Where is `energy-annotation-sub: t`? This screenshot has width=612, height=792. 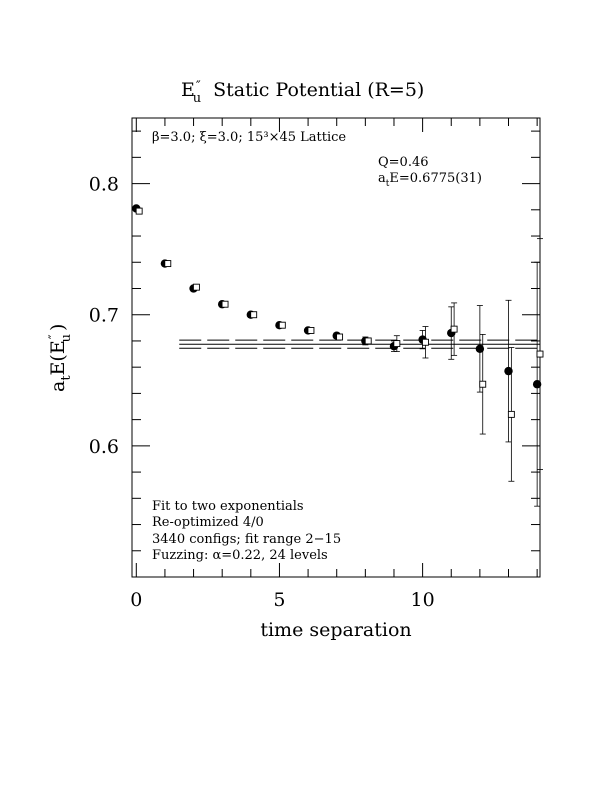 energy-annotation-sub: t is located at coordinates (388, 184).